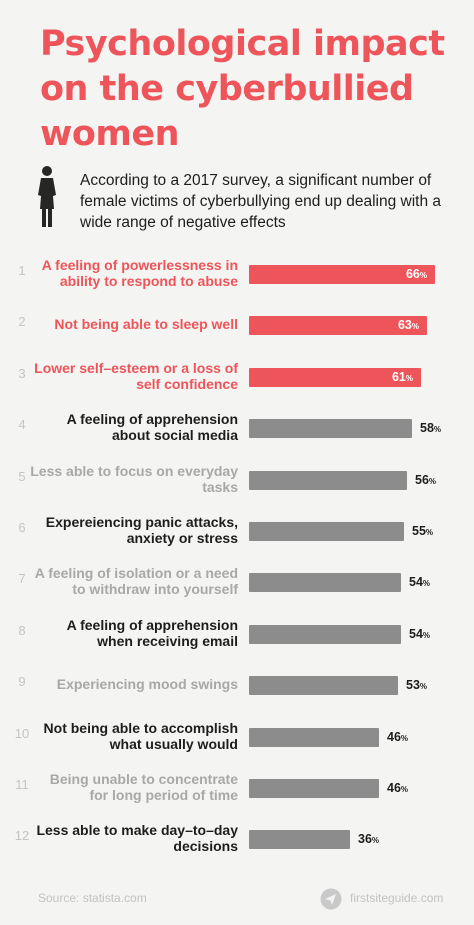 Image resolution: width=474 pixels, height=925 pixels. Describe the element at coordinates (22, 630) in the screenshot. I see `rank-number: 8` at that location.